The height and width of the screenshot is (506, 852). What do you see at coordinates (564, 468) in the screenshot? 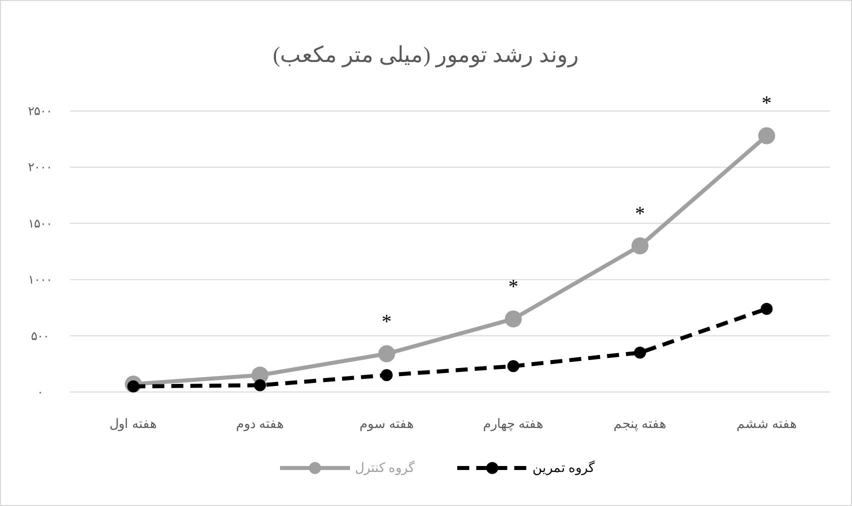
I see `text: گروه تمرین` at bounding box center [564, 468].